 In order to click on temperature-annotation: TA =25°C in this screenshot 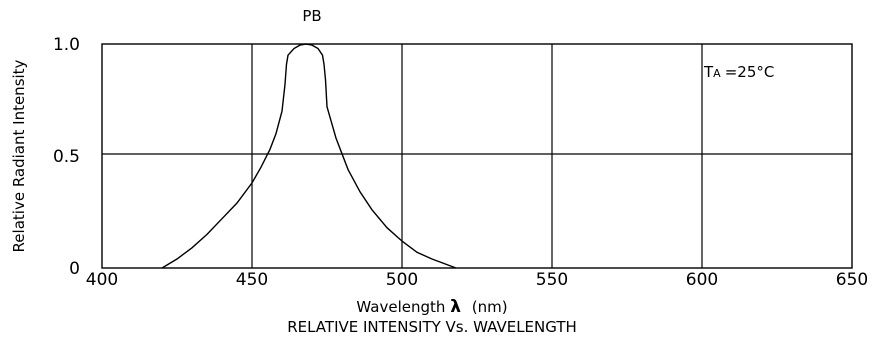, I will do `click(738, 72)`.